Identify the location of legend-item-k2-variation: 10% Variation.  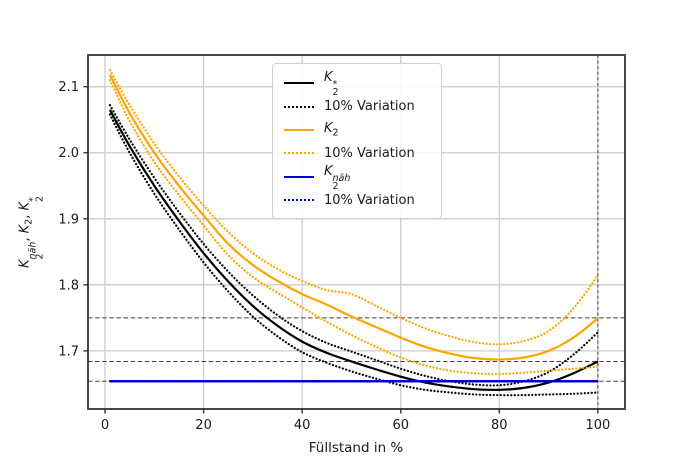
(357, 153).